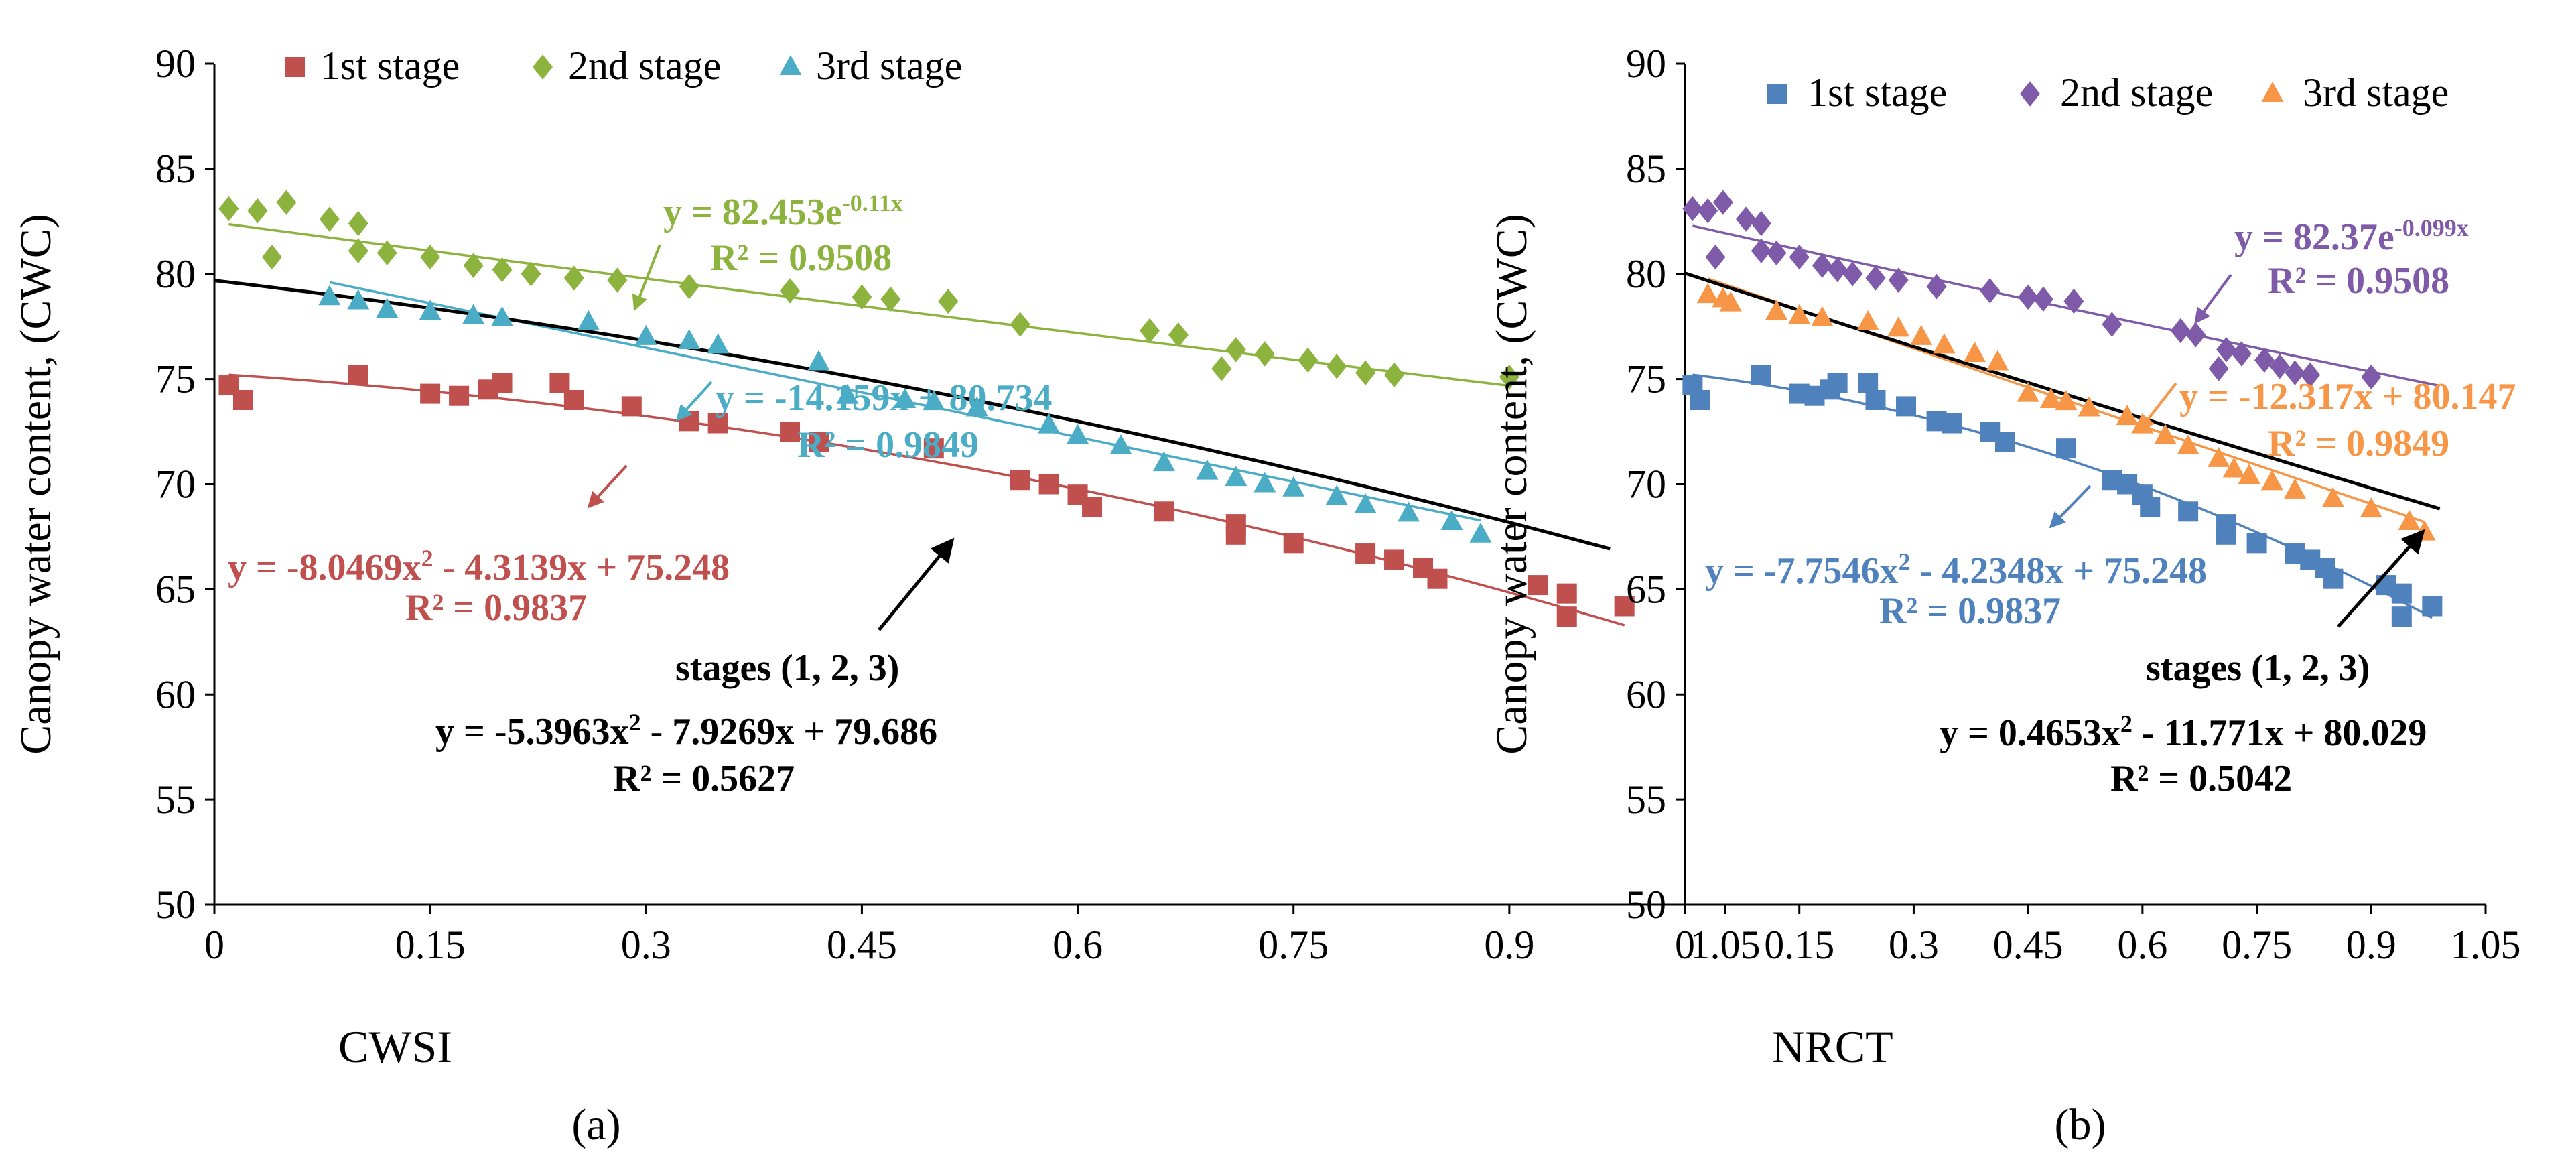  Describe the element at coordinates (2358, 281) in the screenshot. I see `r2-stage2: R² = 0.9508` at that location.